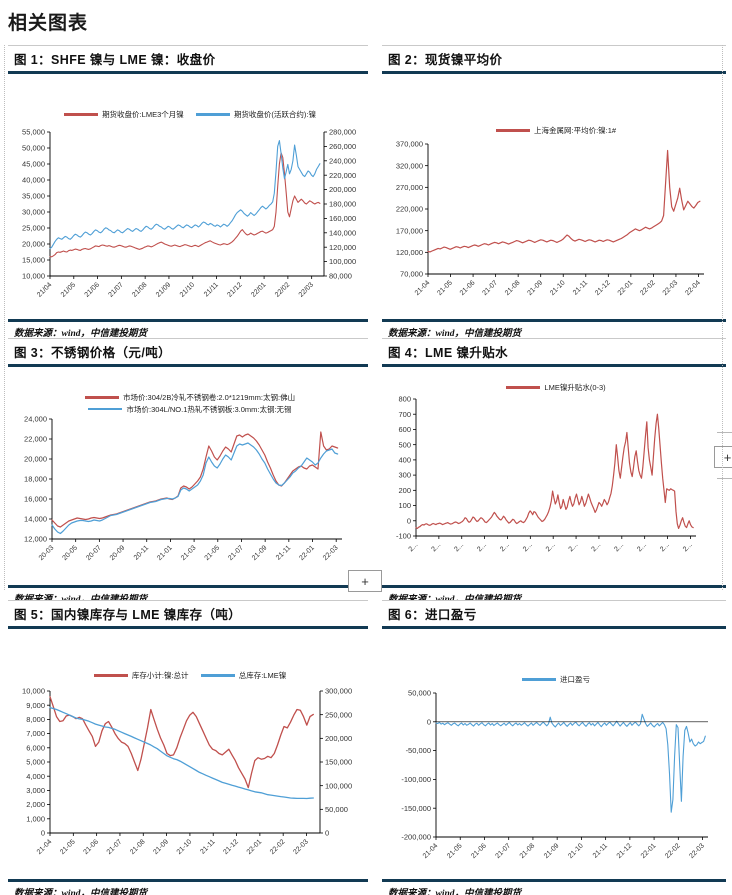 Image resolution: width=732 pixels, height=895 pixels. What do you see at coordinates (723, 457) in the screenshot?
I see `zoom-in-button-right: +` at bounding box center [723, 457].